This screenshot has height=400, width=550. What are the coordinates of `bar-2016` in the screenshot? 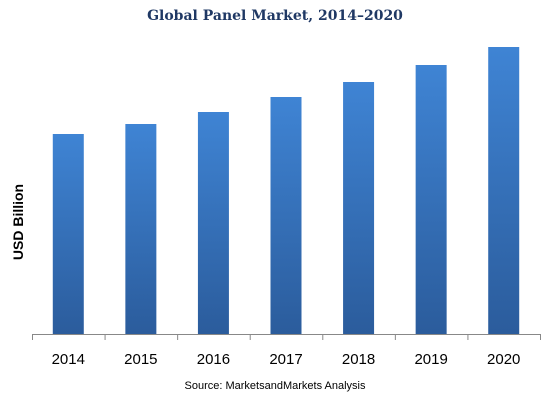 It's located at (213, 223).